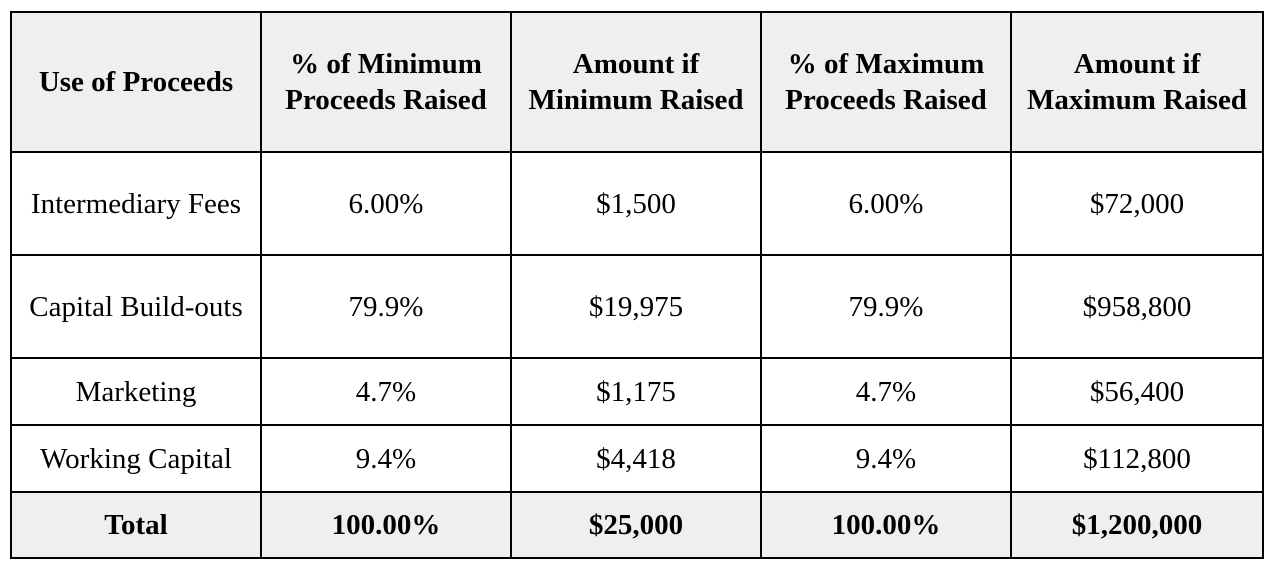  I want to click on cell-amount-maximum: $72,000, so click(1137, 203).